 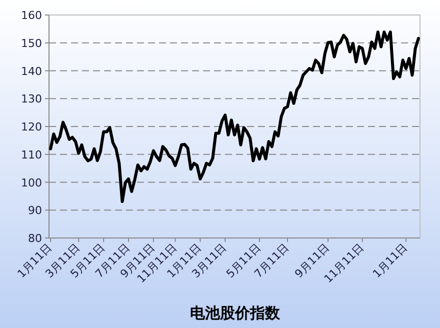 I want to click on ytick-label: 110, so click(x=31, y=155).